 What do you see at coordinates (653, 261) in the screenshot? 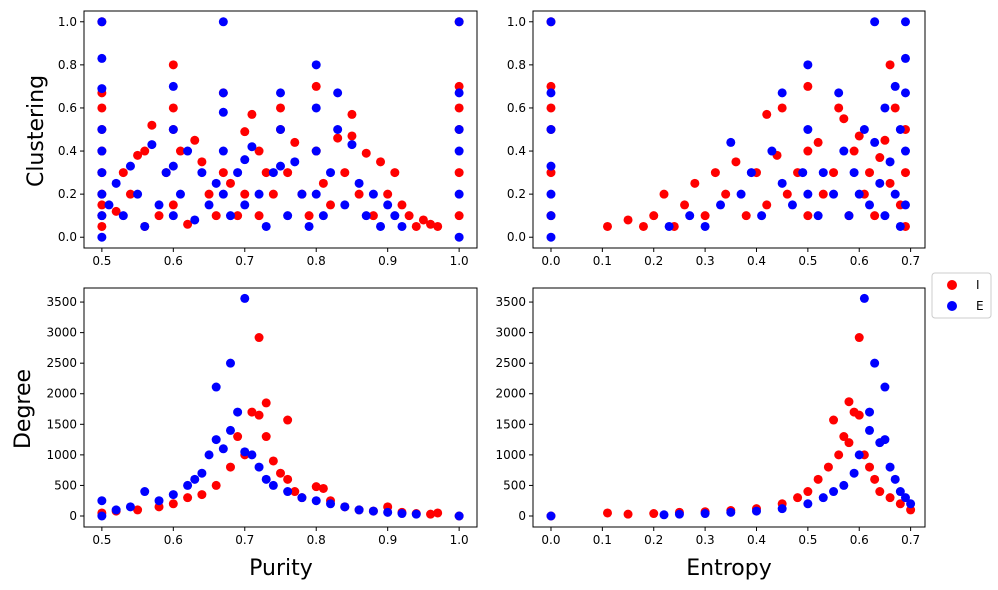
I see `x-tick-label: 0.2` at bounding box center [653, 261].